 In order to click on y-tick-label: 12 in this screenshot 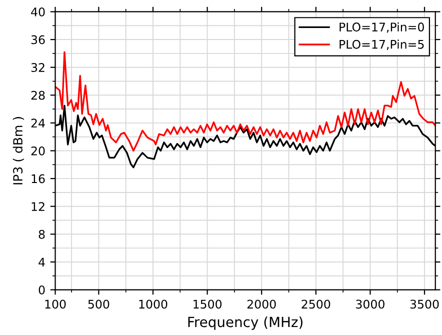, I will do `click(38, 206)`.